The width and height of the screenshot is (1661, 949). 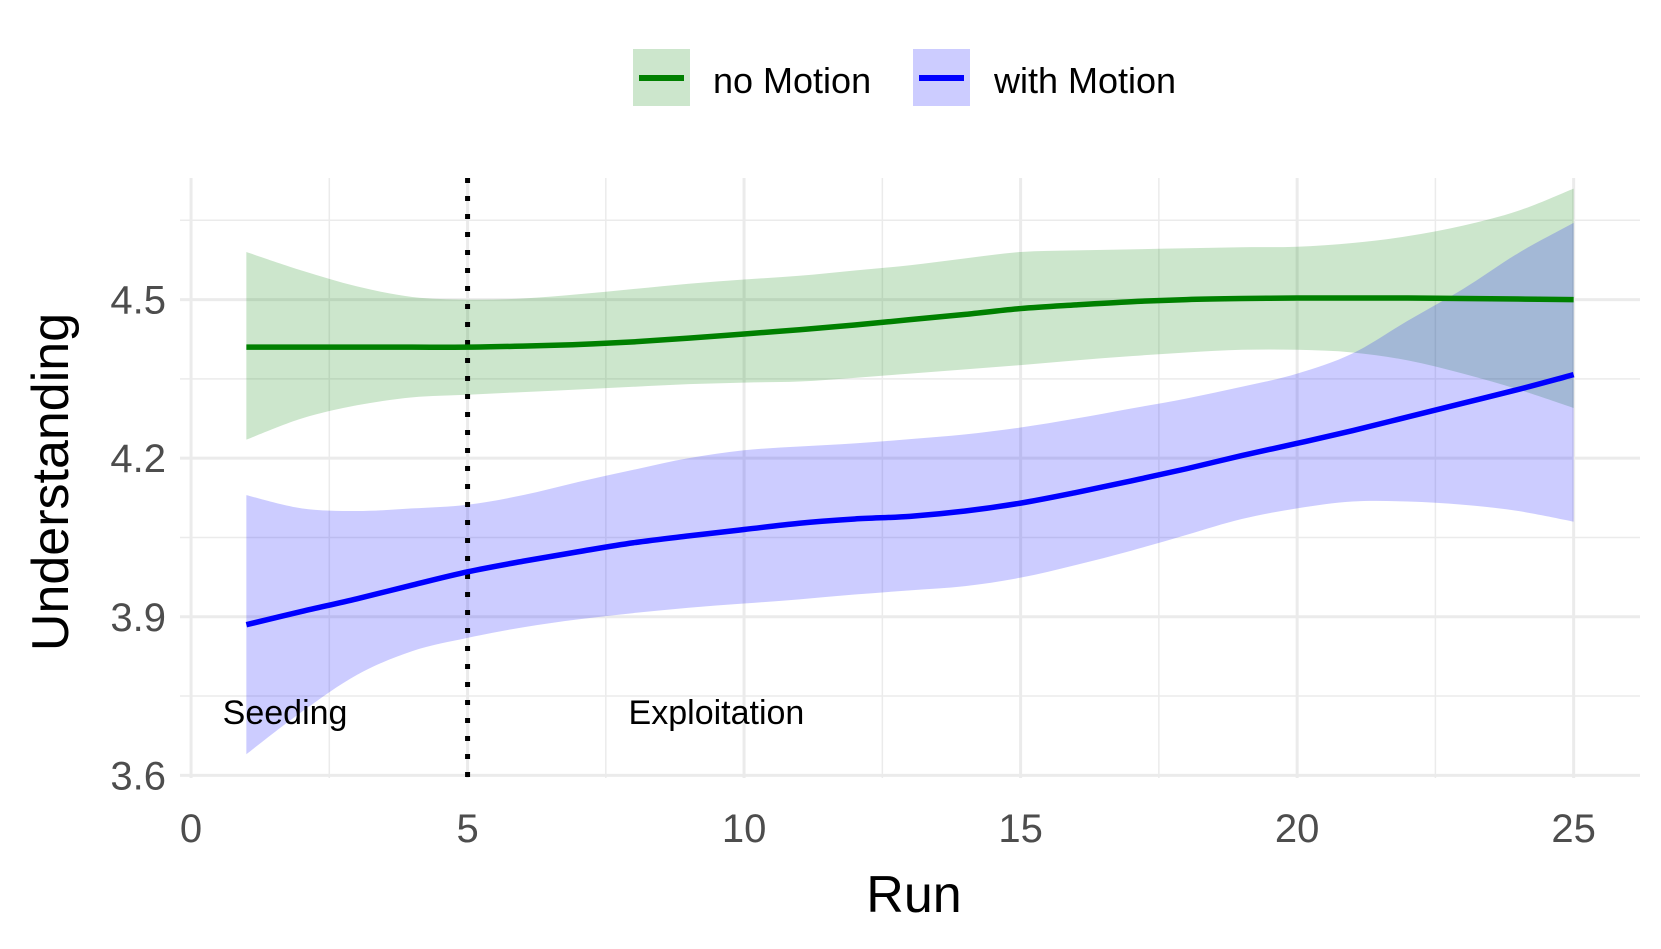 I want to click on legend-label-no-motion: no Motion, so click(x=792, y=80).